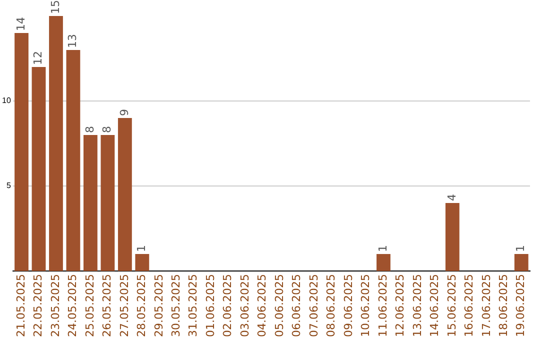 The image size is (540, 340). I want to click on x-tick-label: 17.06.2025, so click(486, 306).